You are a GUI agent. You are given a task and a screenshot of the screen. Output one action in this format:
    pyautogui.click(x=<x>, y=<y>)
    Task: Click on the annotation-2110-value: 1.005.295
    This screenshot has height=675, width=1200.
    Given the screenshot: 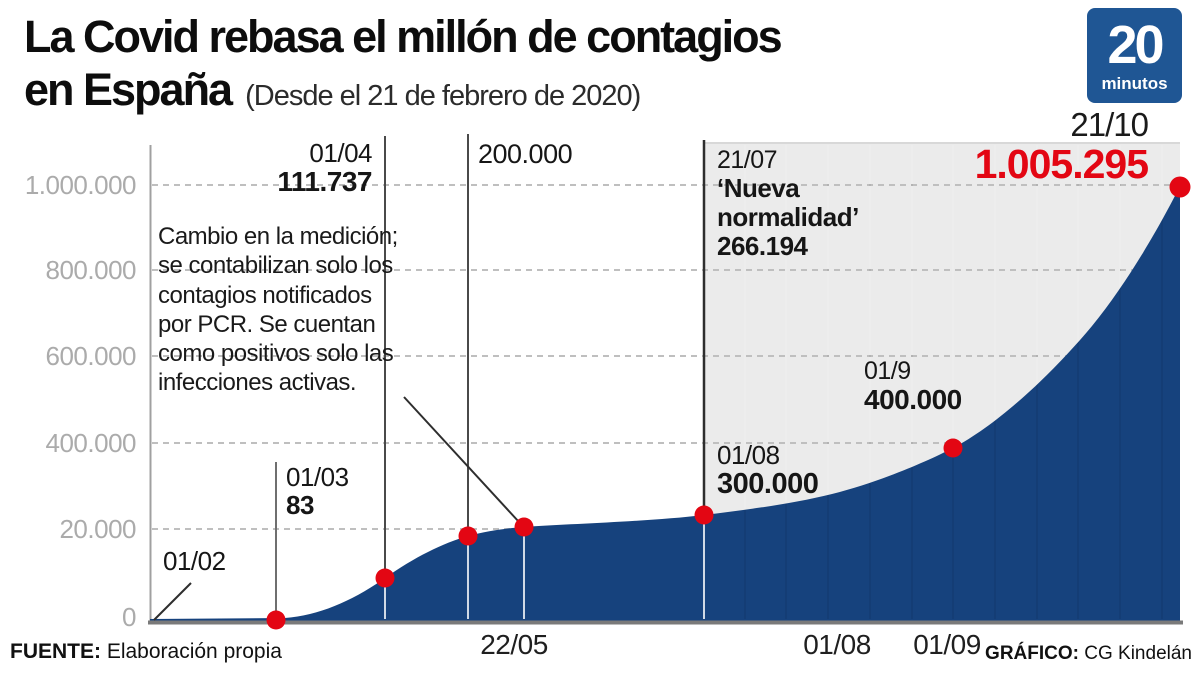 What is the action you would take?
    pyautogui.click(x=1061, y=164)
    